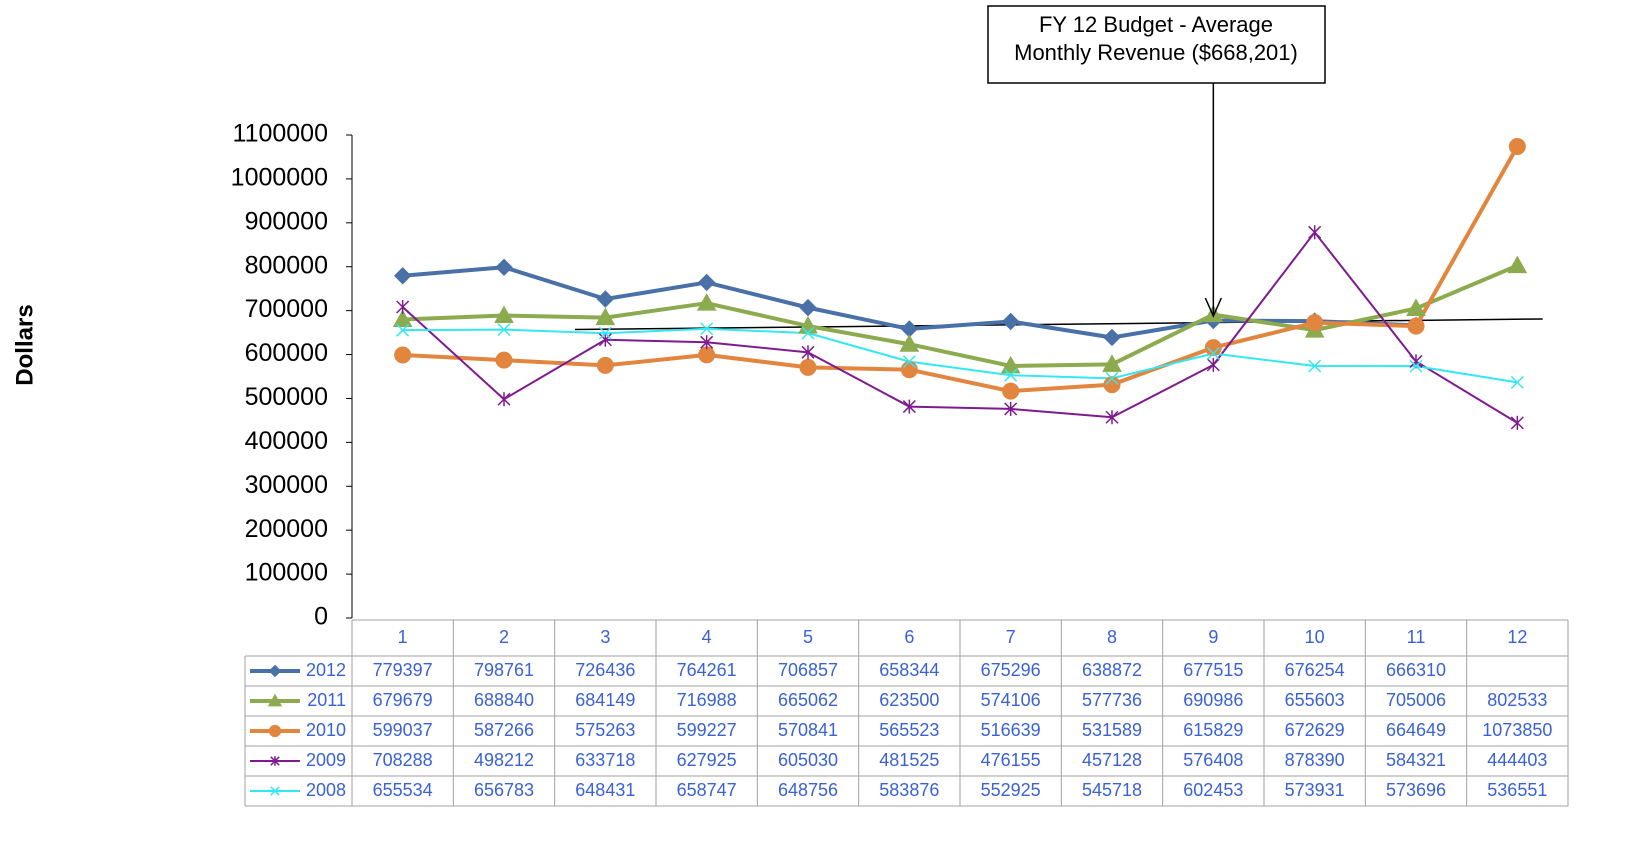 This screenshot has height=841, width=1634. I want to click on y-tick-label: 1100000, so click(280, 134).